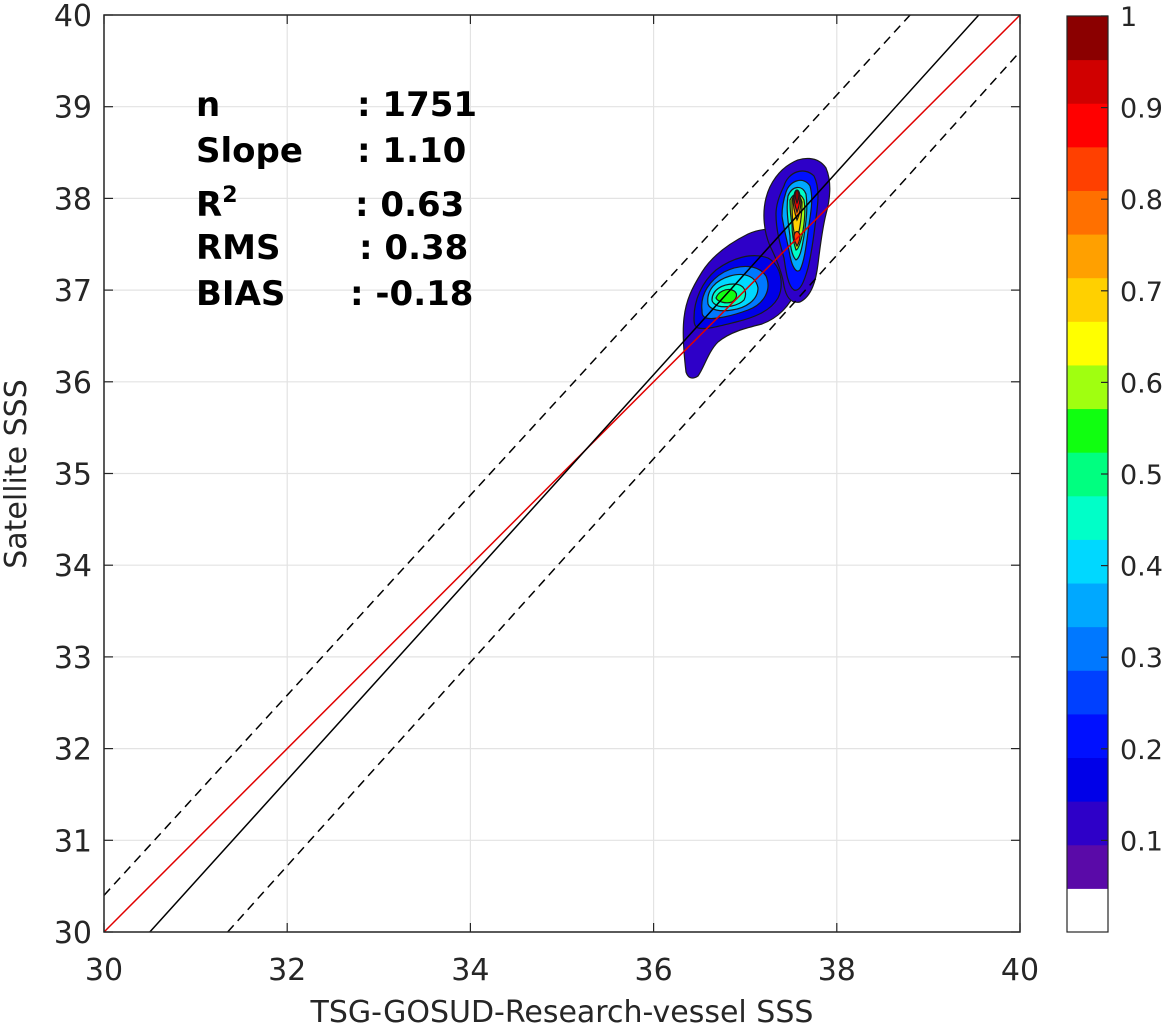  What do you see at coordinates (1141, 841) in the screenshot?
I see `colorbar-tick-label: 0.1` at bounding box center [1141, 841].